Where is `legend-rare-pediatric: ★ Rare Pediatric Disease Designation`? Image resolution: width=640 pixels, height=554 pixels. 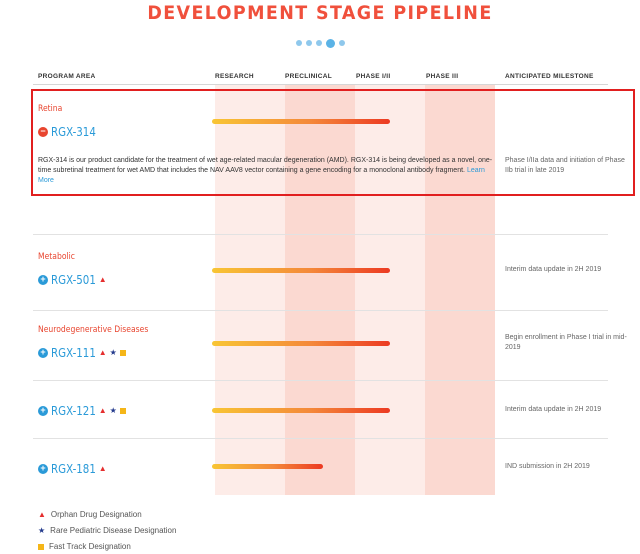 legend-rare-pediatric: ★ Rare Pediatric Disease Designation is located at coordinates (107, 530).